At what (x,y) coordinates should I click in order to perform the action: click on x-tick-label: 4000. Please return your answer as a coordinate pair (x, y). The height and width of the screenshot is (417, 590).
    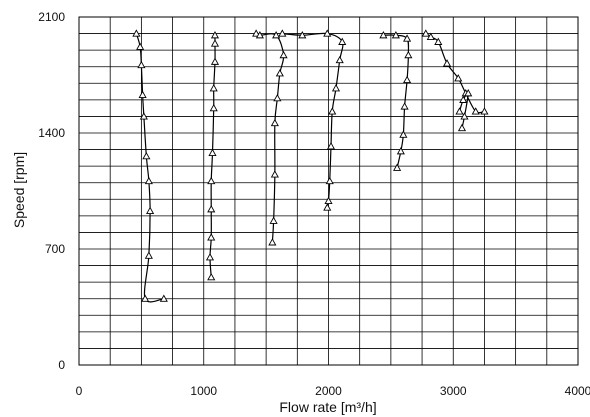
    Looking at the image, I should click on (577, 391).